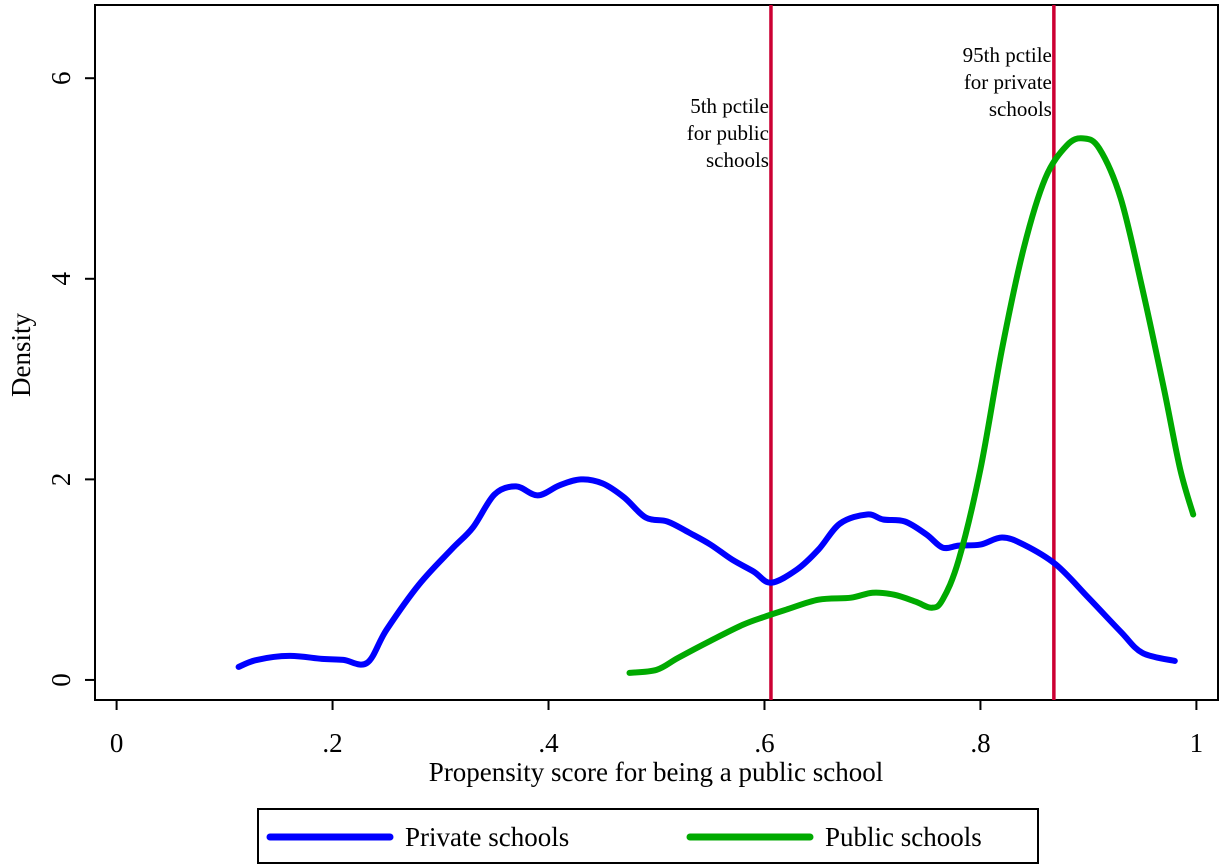 The height and width of the screenshot is (865, 1225). Describe the element at coordinates (70, 379) in the screenshot. I see `y-axis: 0 2 4 6` at that location.